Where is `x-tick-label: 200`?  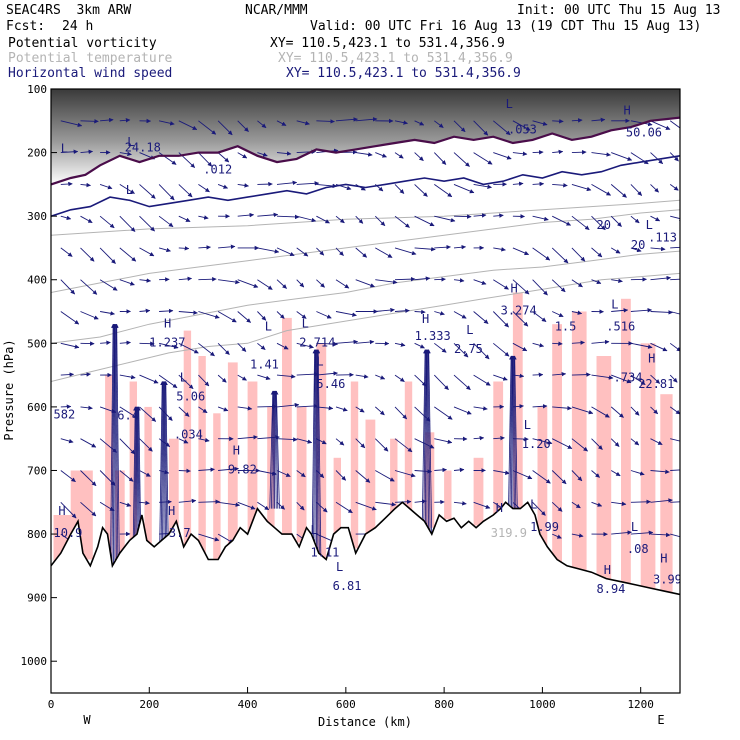 x-tick-label: 200 is located at coordinates (149, 704).